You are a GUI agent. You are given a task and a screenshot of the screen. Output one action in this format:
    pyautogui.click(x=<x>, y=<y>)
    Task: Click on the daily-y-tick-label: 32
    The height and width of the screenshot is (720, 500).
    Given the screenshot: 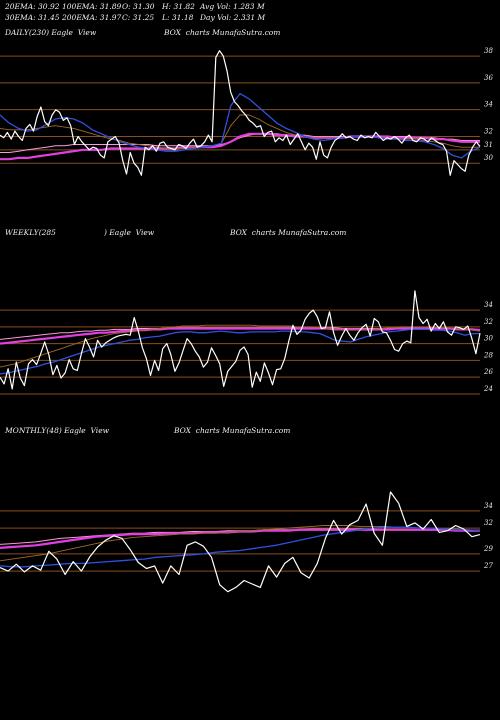 What is the action you would take?
    pyautogui.click(x=488, y=131)
    